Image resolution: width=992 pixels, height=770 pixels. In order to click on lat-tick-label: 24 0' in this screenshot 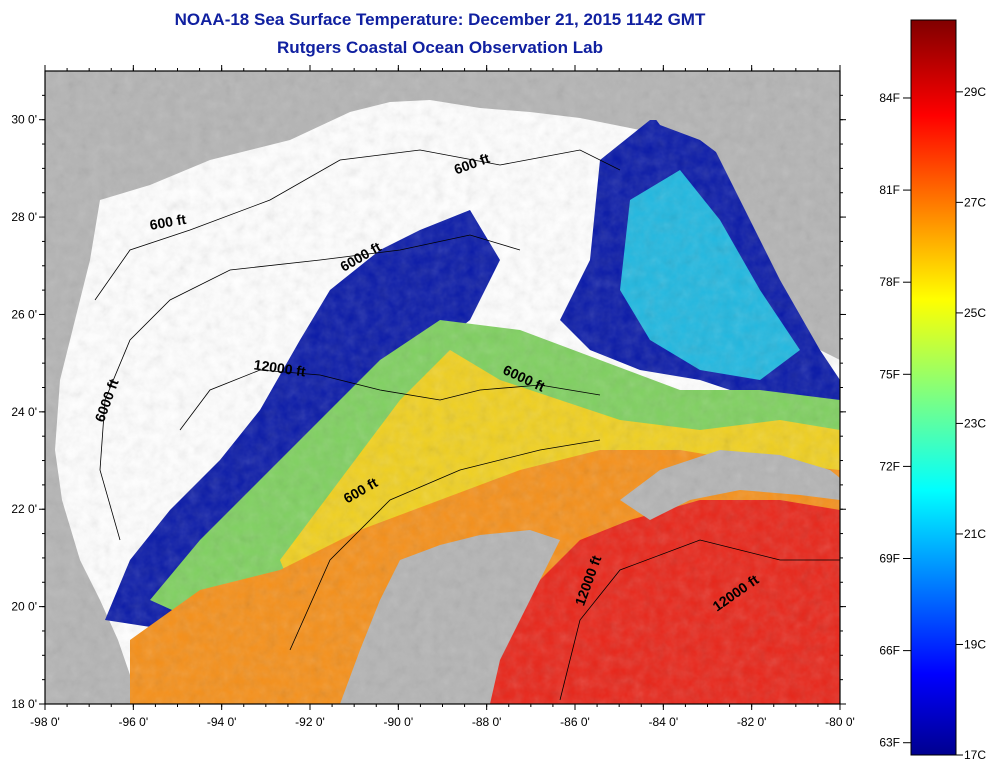, I will do `click(24, 412)`.